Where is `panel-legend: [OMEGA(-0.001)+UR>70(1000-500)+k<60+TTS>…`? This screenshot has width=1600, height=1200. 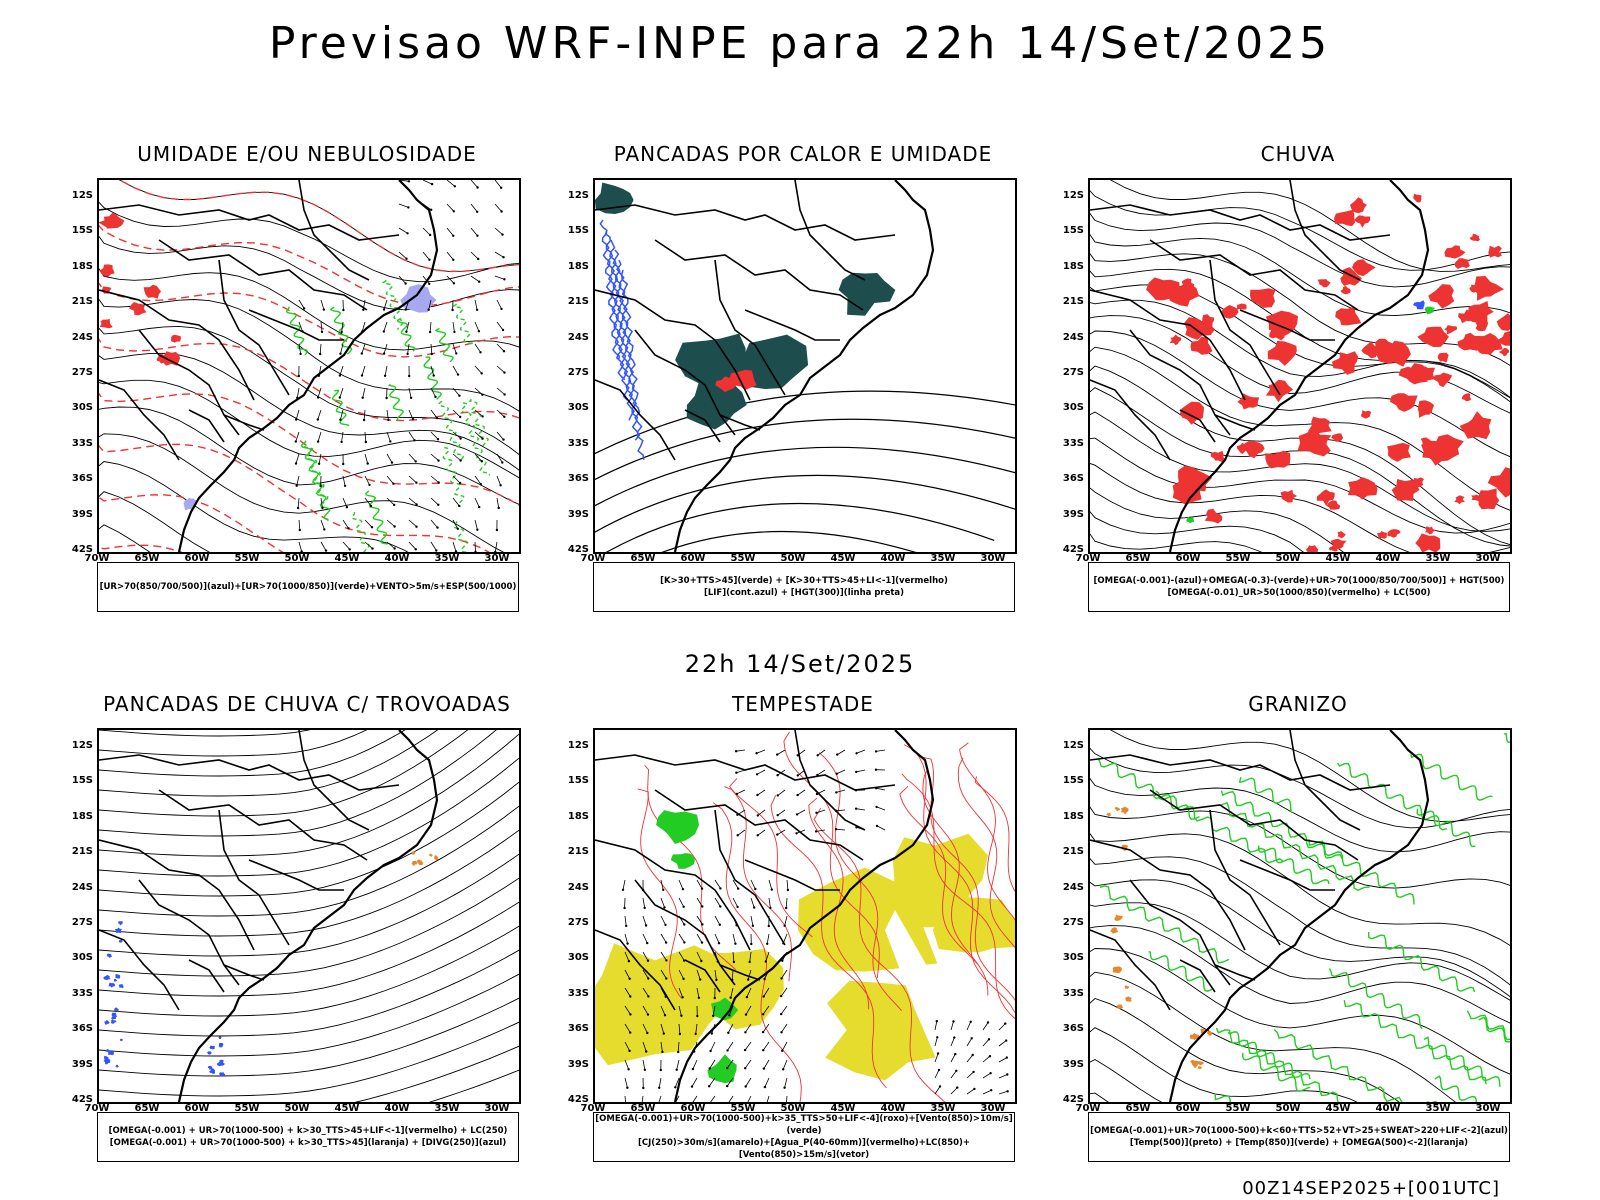
panel-legend: [OMEGA(-0.001)+UR>70(1000-500)+k<60+TTS>… is located at coordinates (1299, 1137).